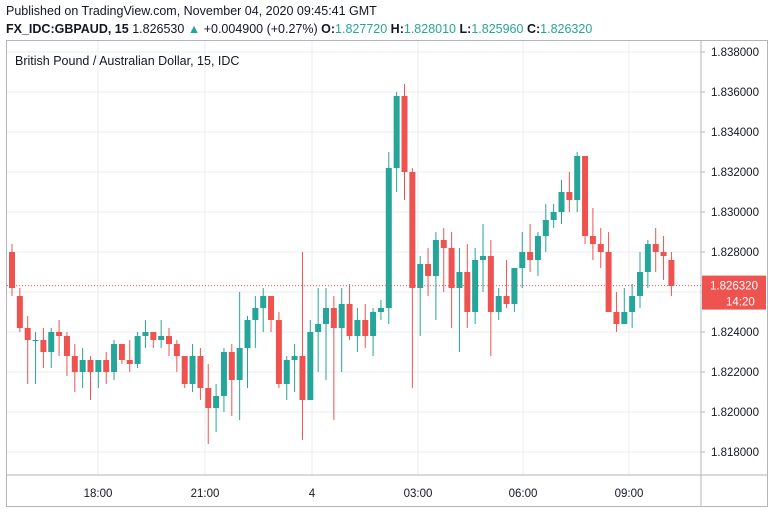 Image resolution: width=774 pixels, height=513 pixels. Describe the element at coordinates (205, 494) in the screenshot. I see `time-tick-label: 21:00` at that location.